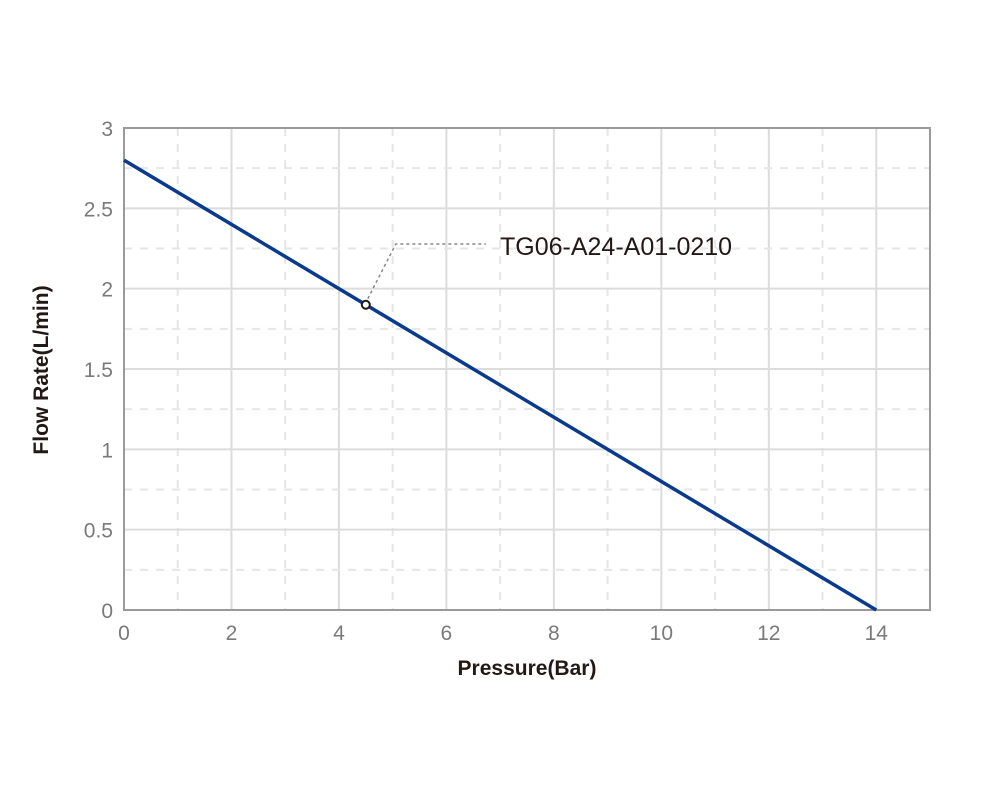 The height and width of the screenshot is (800, 1000). I want to click on y-tick-label: 0.5, so click(98, 531).